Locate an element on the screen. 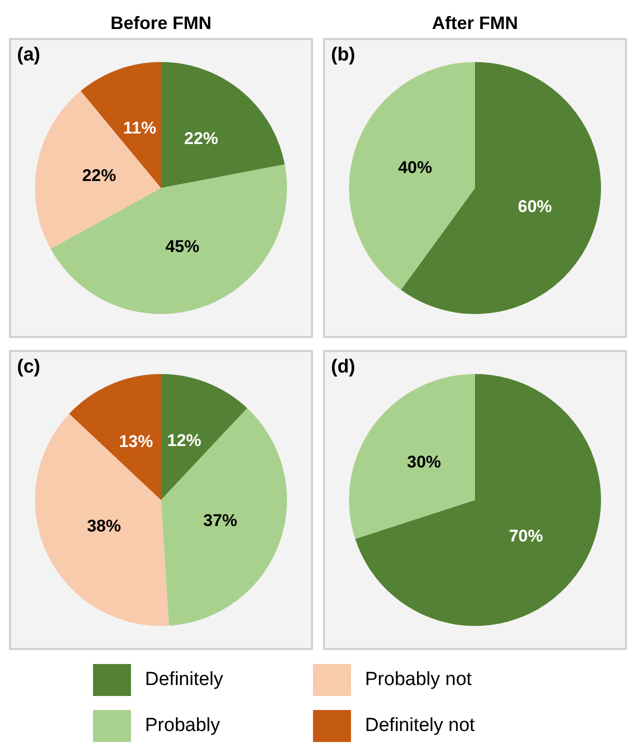 Image resolution: width=636 pixels, height=752 pixels. chart-title: Before FMN is located at coordinates (161, 23).